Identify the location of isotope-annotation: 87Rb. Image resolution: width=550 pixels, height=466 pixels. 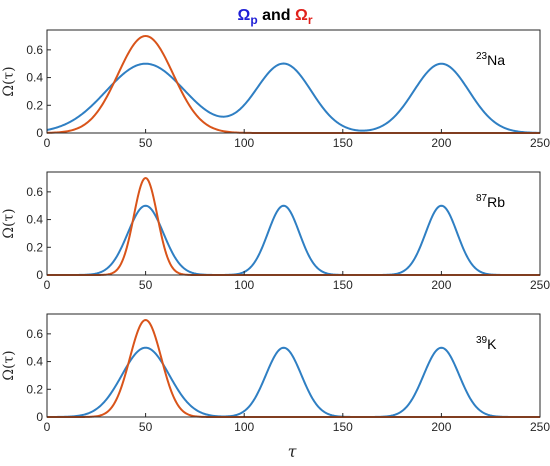
(490, 201).